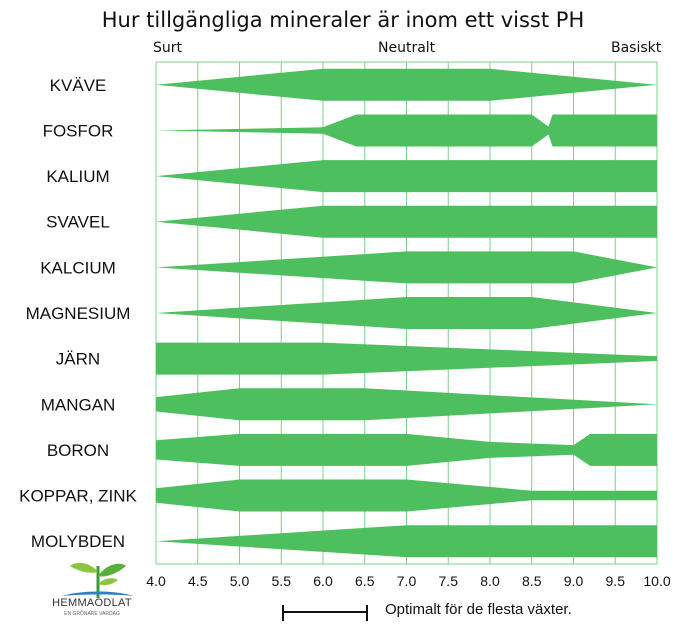 The height and width of the screenshot is (630, 686). What do you see at coordinates (78, 541) in the screenshot?
I see `nutrient-label: MOLYBDEN` at bounding box center [78, 541].